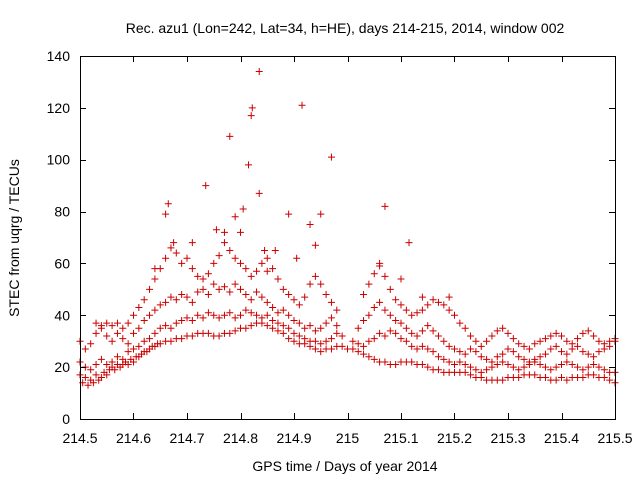 Image resolution: width=640 pixels, height=480 pixels. Describe the element at coordinates (293, 438) in the screenshot. I see `x-tick-label: 214.9` at that location.